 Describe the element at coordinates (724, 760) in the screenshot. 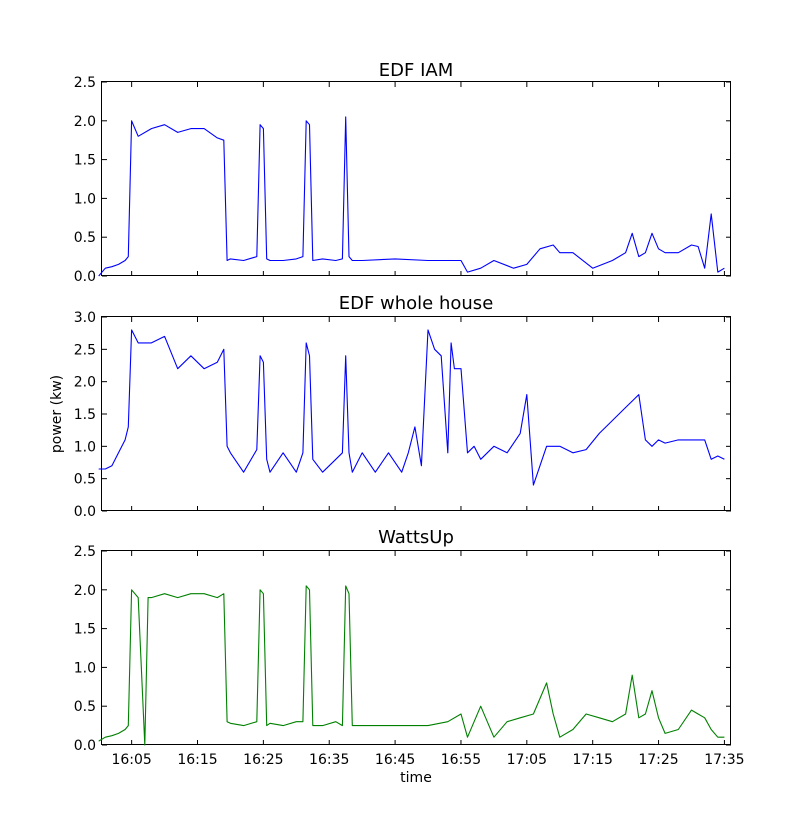

I see `x-tick-label: 17:35` at that location.